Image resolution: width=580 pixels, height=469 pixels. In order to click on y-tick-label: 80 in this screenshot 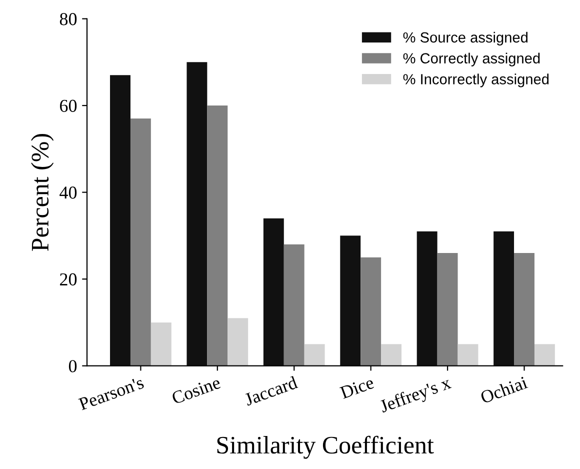, I will do `click(68, 19)`.